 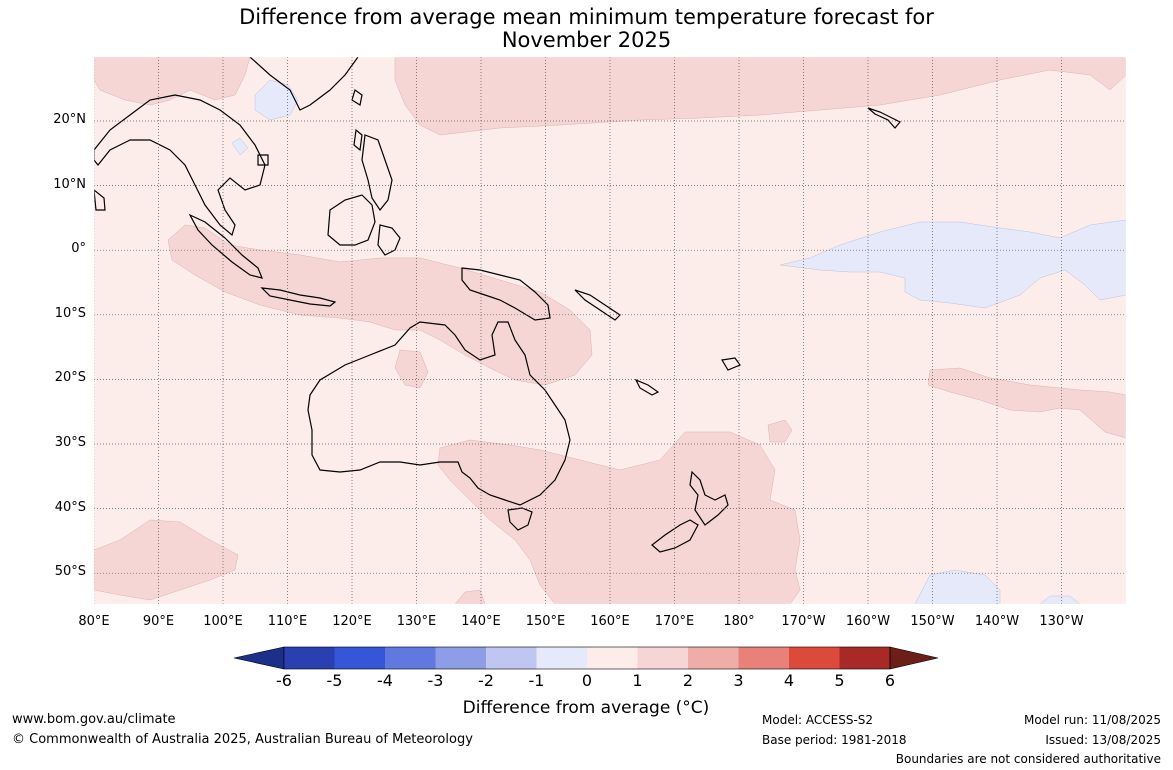 What do you see at coordinates (688, 680) in the screenshot?
I see `colorbar-tick-label: 2` at bounding box center [688, 680].